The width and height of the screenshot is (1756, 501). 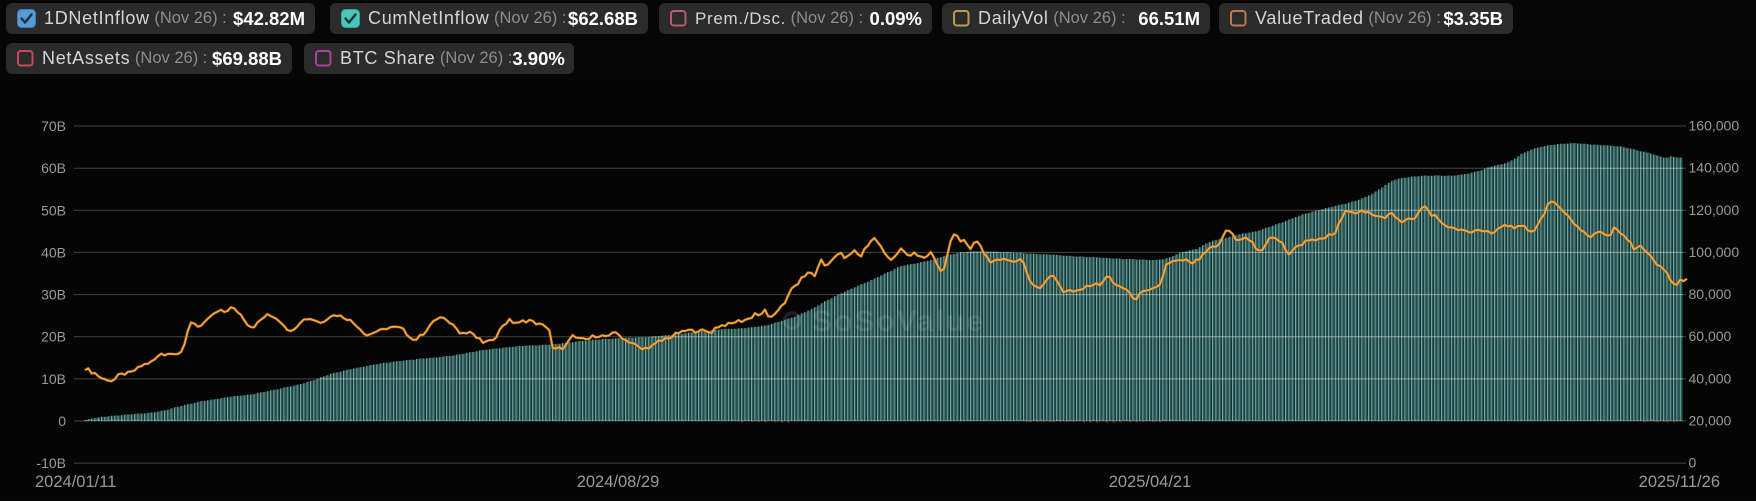 What do you see at coordinates (75, 482) in the screenshot?
I see `svg-text: 2024/01/11` at bounding box center [75, 482].